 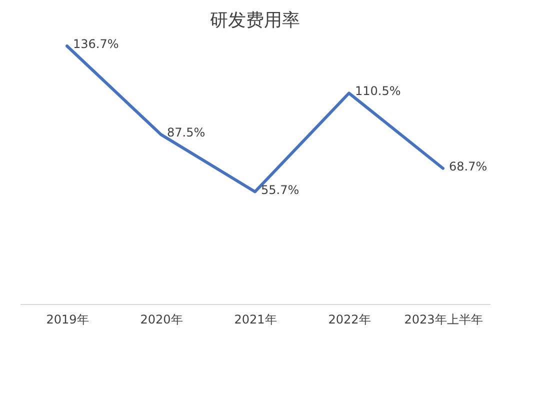 What do you see at coordinates (280, 189) in the screenshot?
I see `data-label: 55.7%` at bounding box center [280, 189].